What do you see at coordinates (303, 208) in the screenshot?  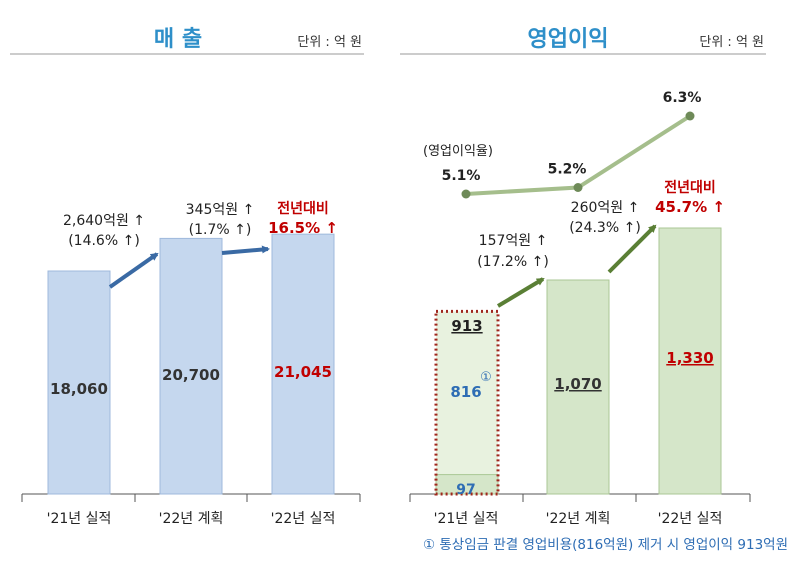 I see `sales-yoy-label: 전년대비` at bounding box center [303, 208].